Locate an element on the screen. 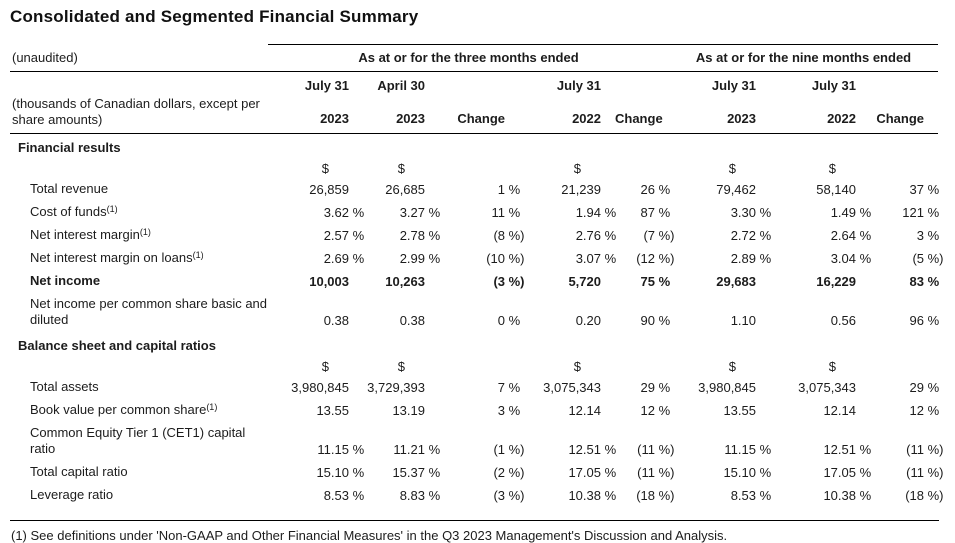  cell-value: 2.72 % is located at coordinates (751, 235).